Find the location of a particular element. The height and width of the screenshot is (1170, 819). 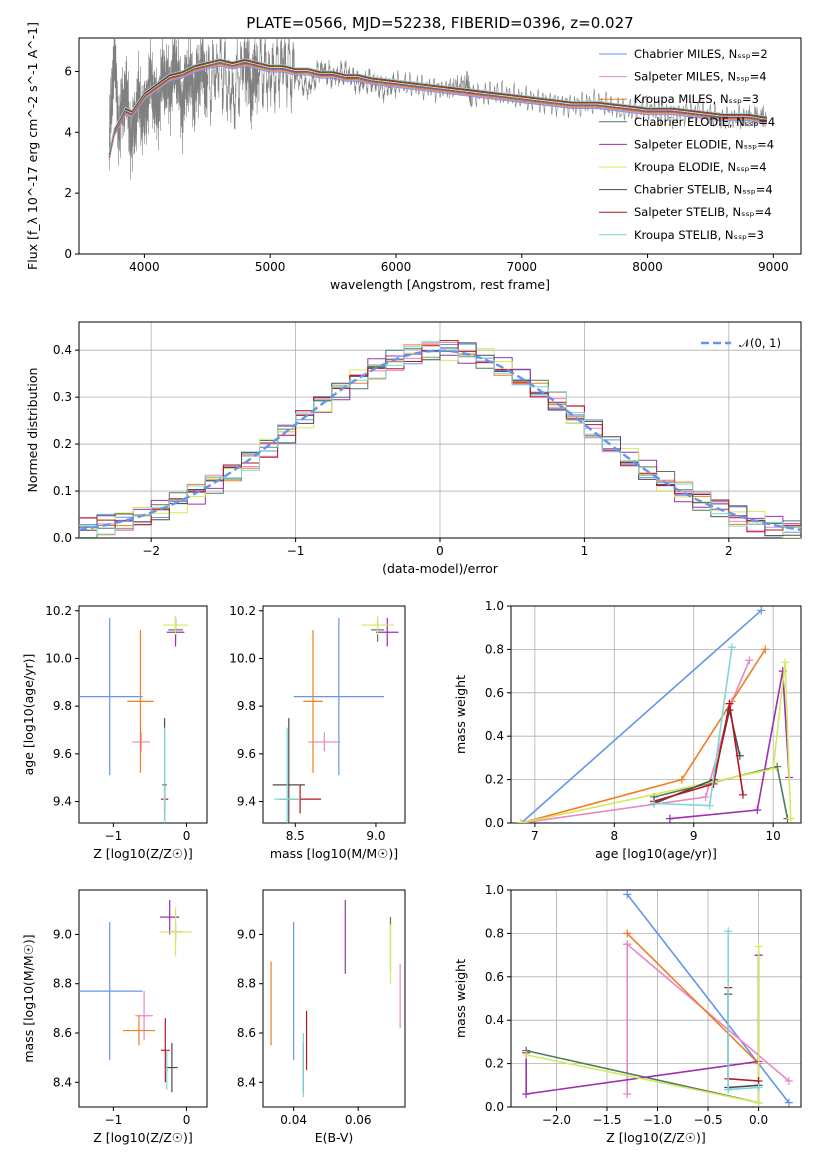

x-tick-label: 5000 is located at coordinates (270, 267).